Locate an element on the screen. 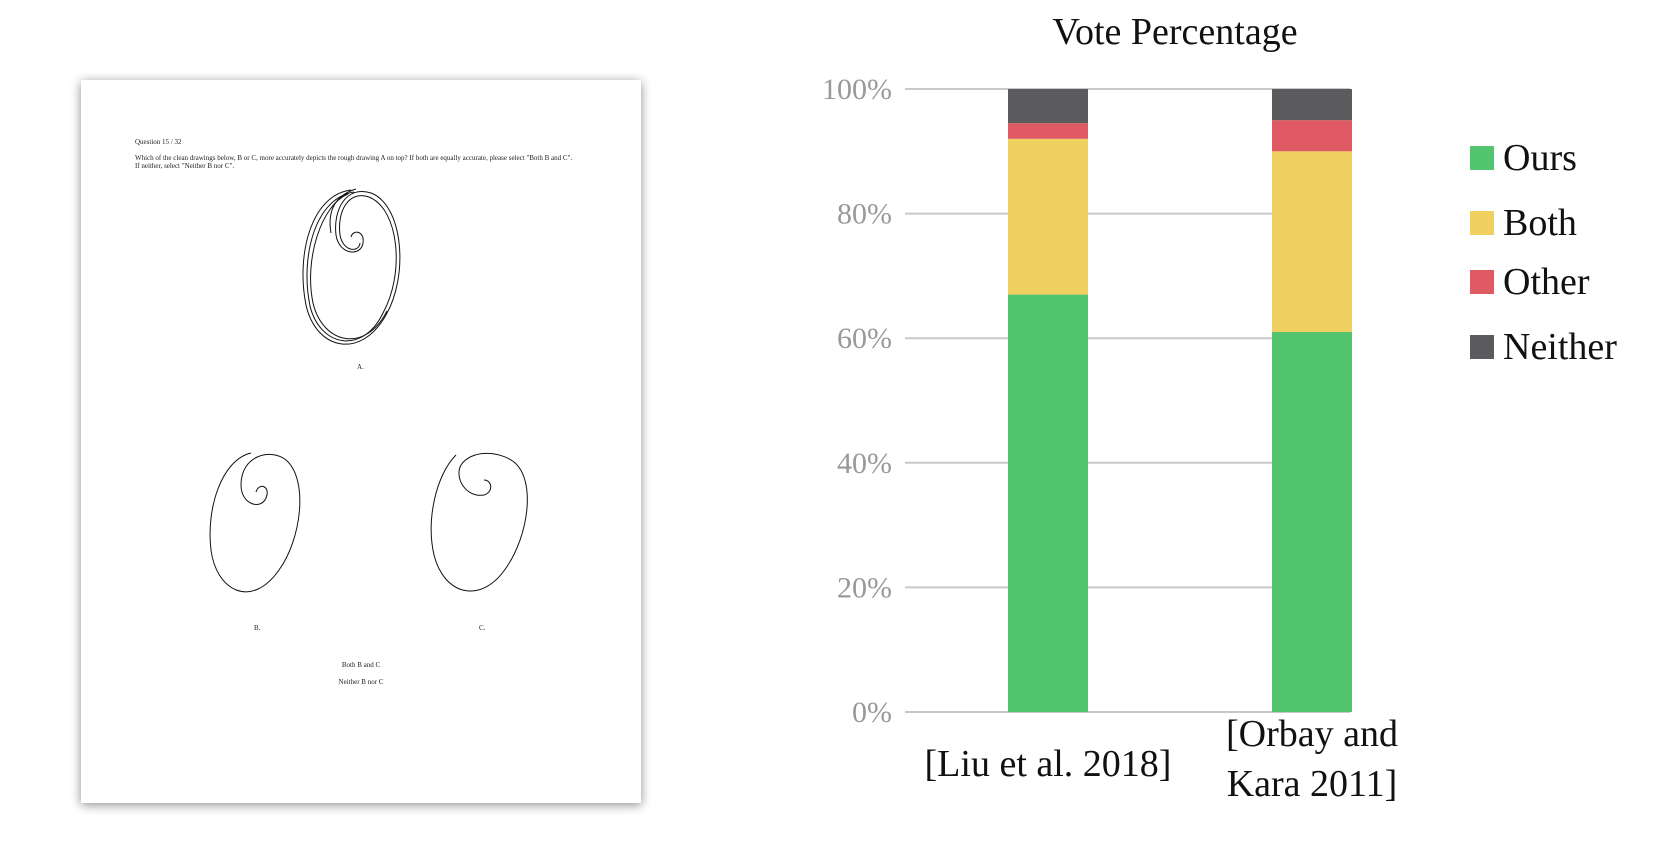 This screenshot has width=1657, height=866. label-b: B. is located at coordinates (257, 628).